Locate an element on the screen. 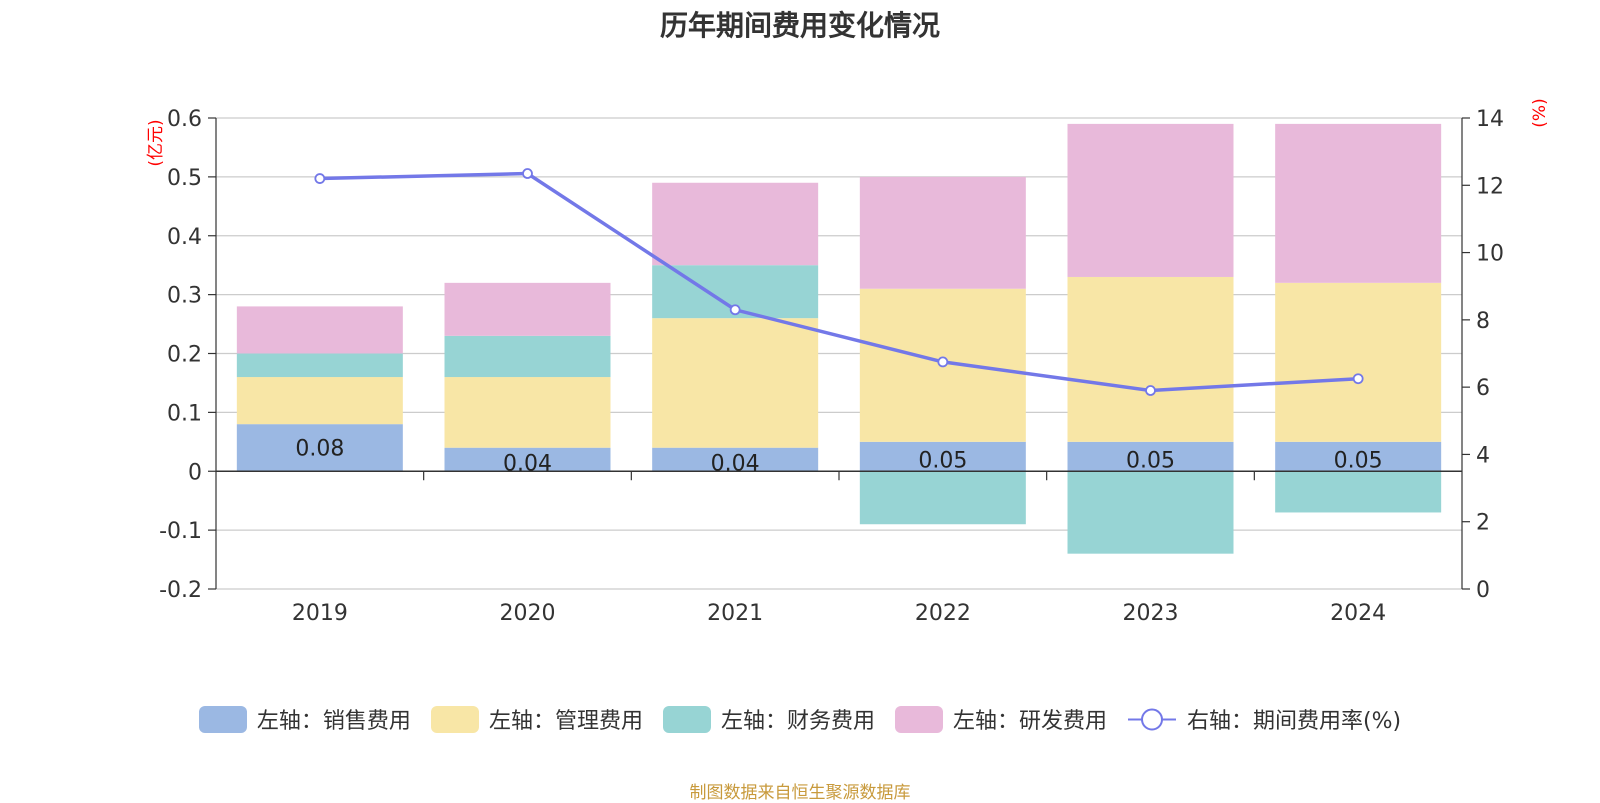 The height and width of the screenshot is (803, 1600). right-axis-tick-label: 14 is located at coordinates (1490, 119).